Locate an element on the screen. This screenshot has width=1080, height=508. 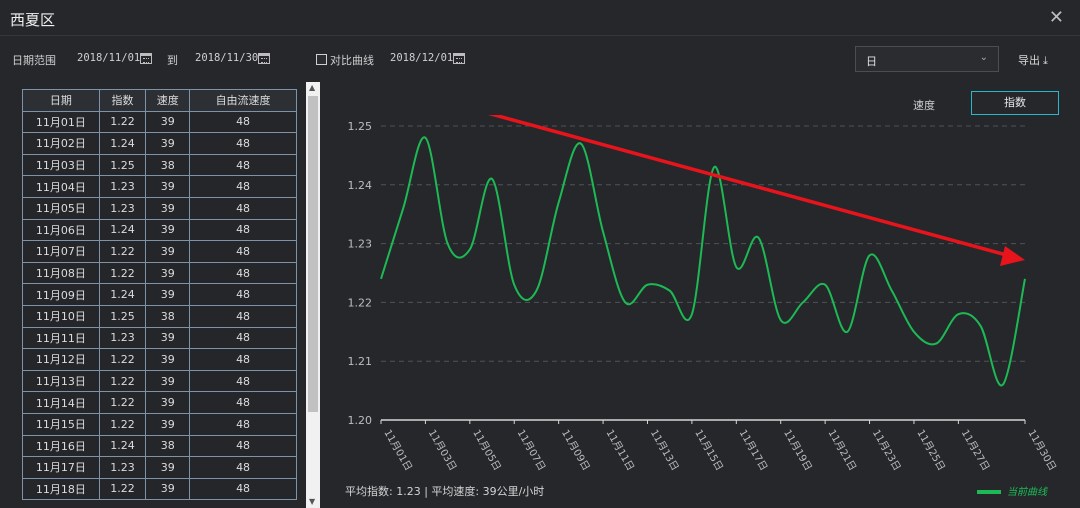
x-tick-label: 11月23日 is located at coordinates (886, 450).